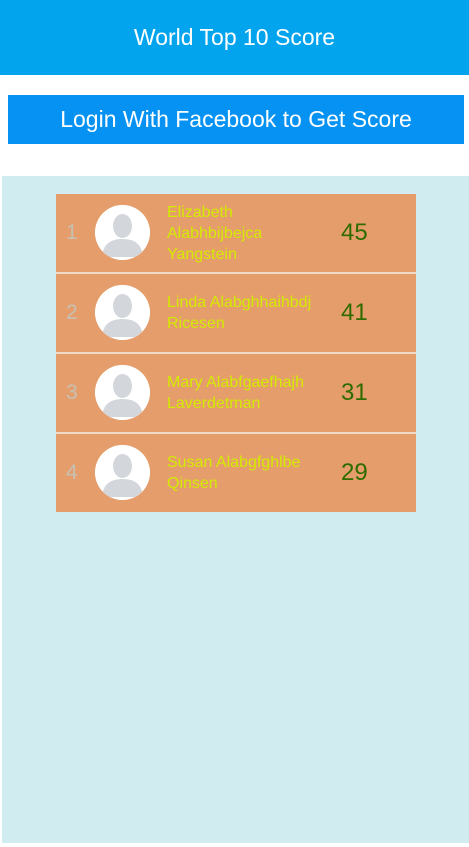  What do you see at coordinates (72, 472) in the screenshot?
I see `rank-number: 4` at bounding box center [72, 472].